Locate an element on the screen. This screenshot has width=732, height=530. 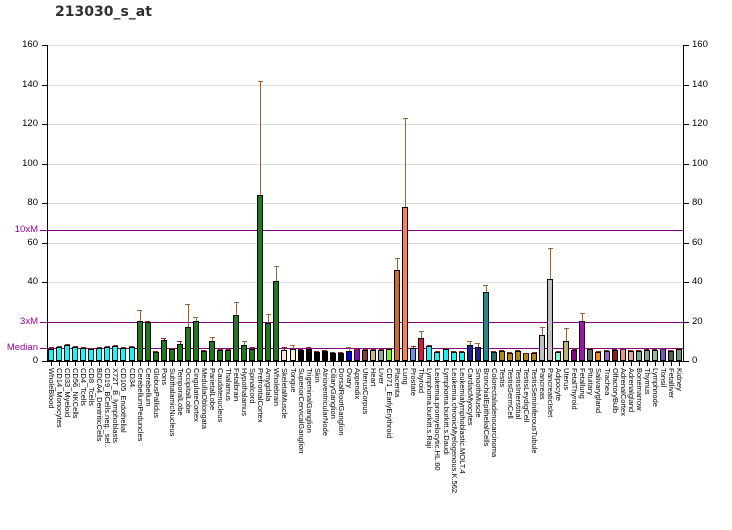
y-tick-label-left: 100 is located at coordinates (30, 163).